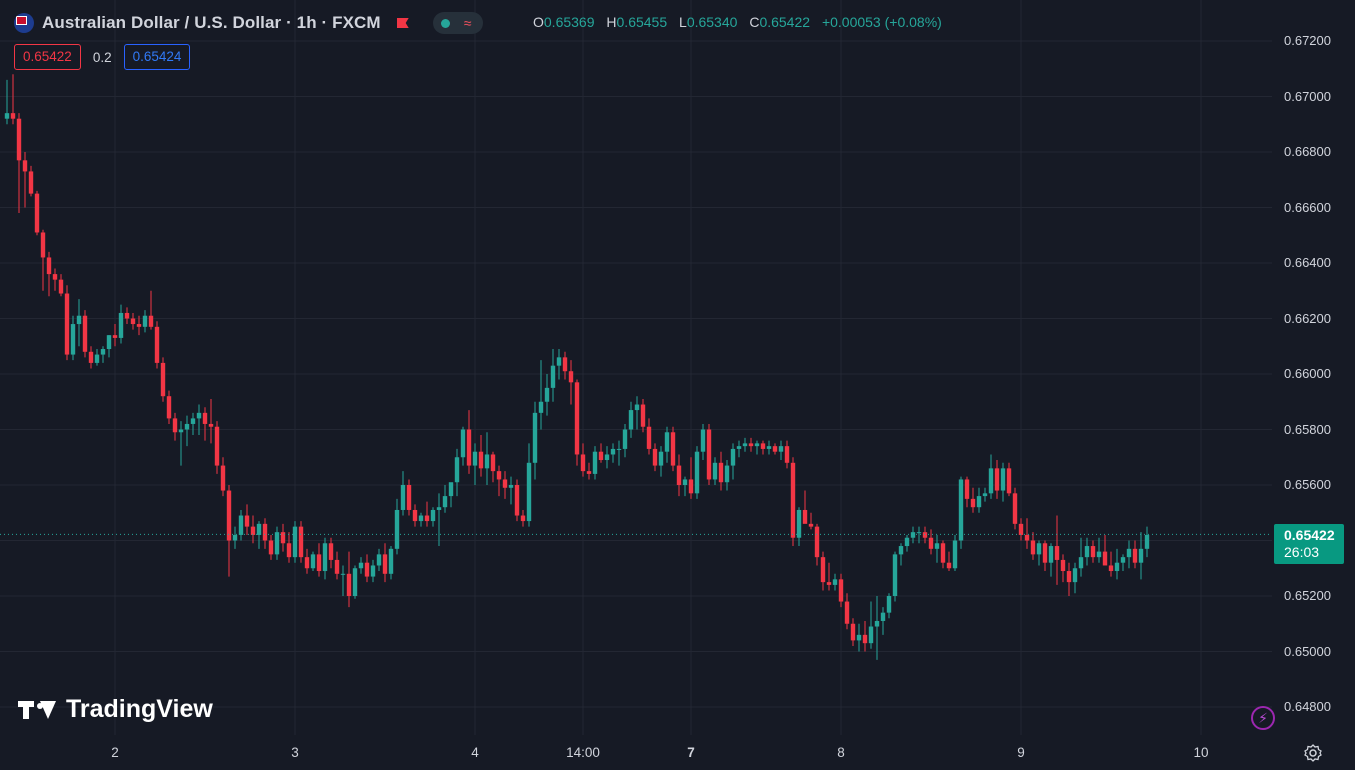 The image size is (1355, 770). What do you see at coordinates (47, 57) in the screenshot?
I see `sell-button: 0.65422` at bounding box center [47, 57].